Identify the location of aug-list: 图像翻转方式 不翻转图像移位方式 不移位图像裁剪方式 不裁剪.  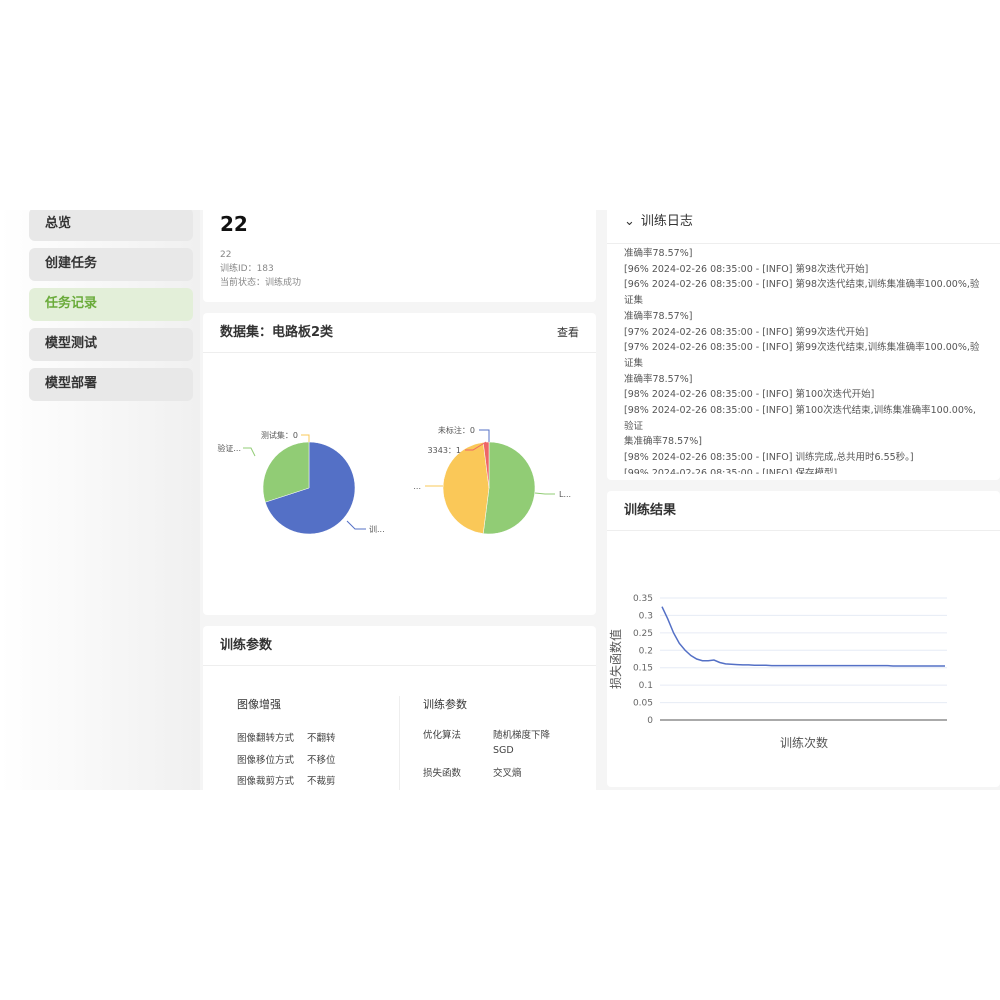
(286, 759).